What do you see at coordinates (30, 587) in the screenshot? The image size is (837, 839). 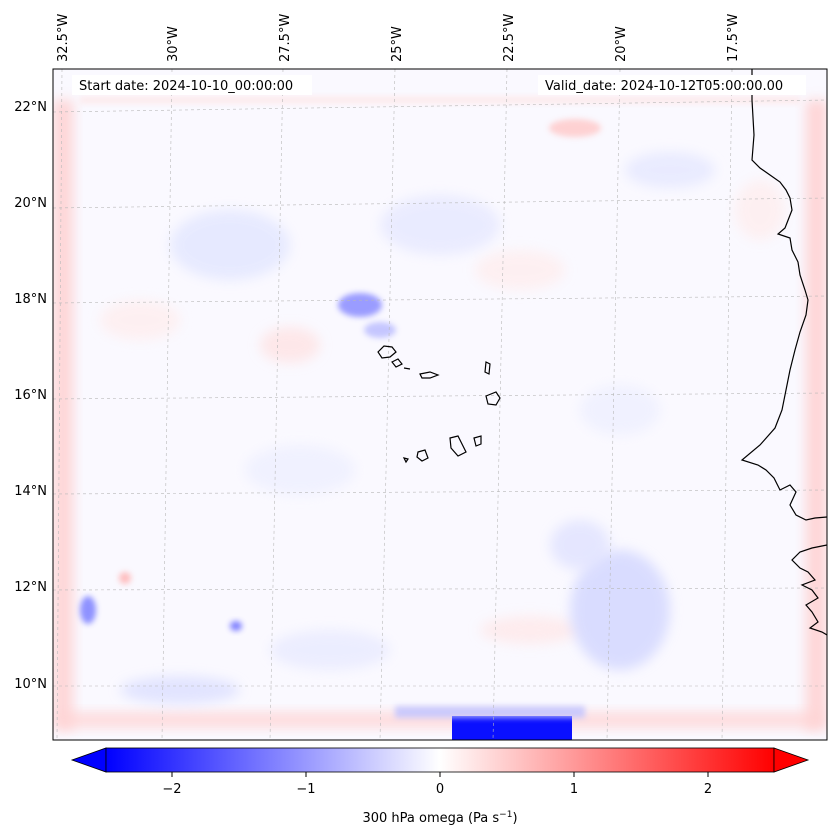 I see `lat-label: 12°N` at bounding box center [30, 587].